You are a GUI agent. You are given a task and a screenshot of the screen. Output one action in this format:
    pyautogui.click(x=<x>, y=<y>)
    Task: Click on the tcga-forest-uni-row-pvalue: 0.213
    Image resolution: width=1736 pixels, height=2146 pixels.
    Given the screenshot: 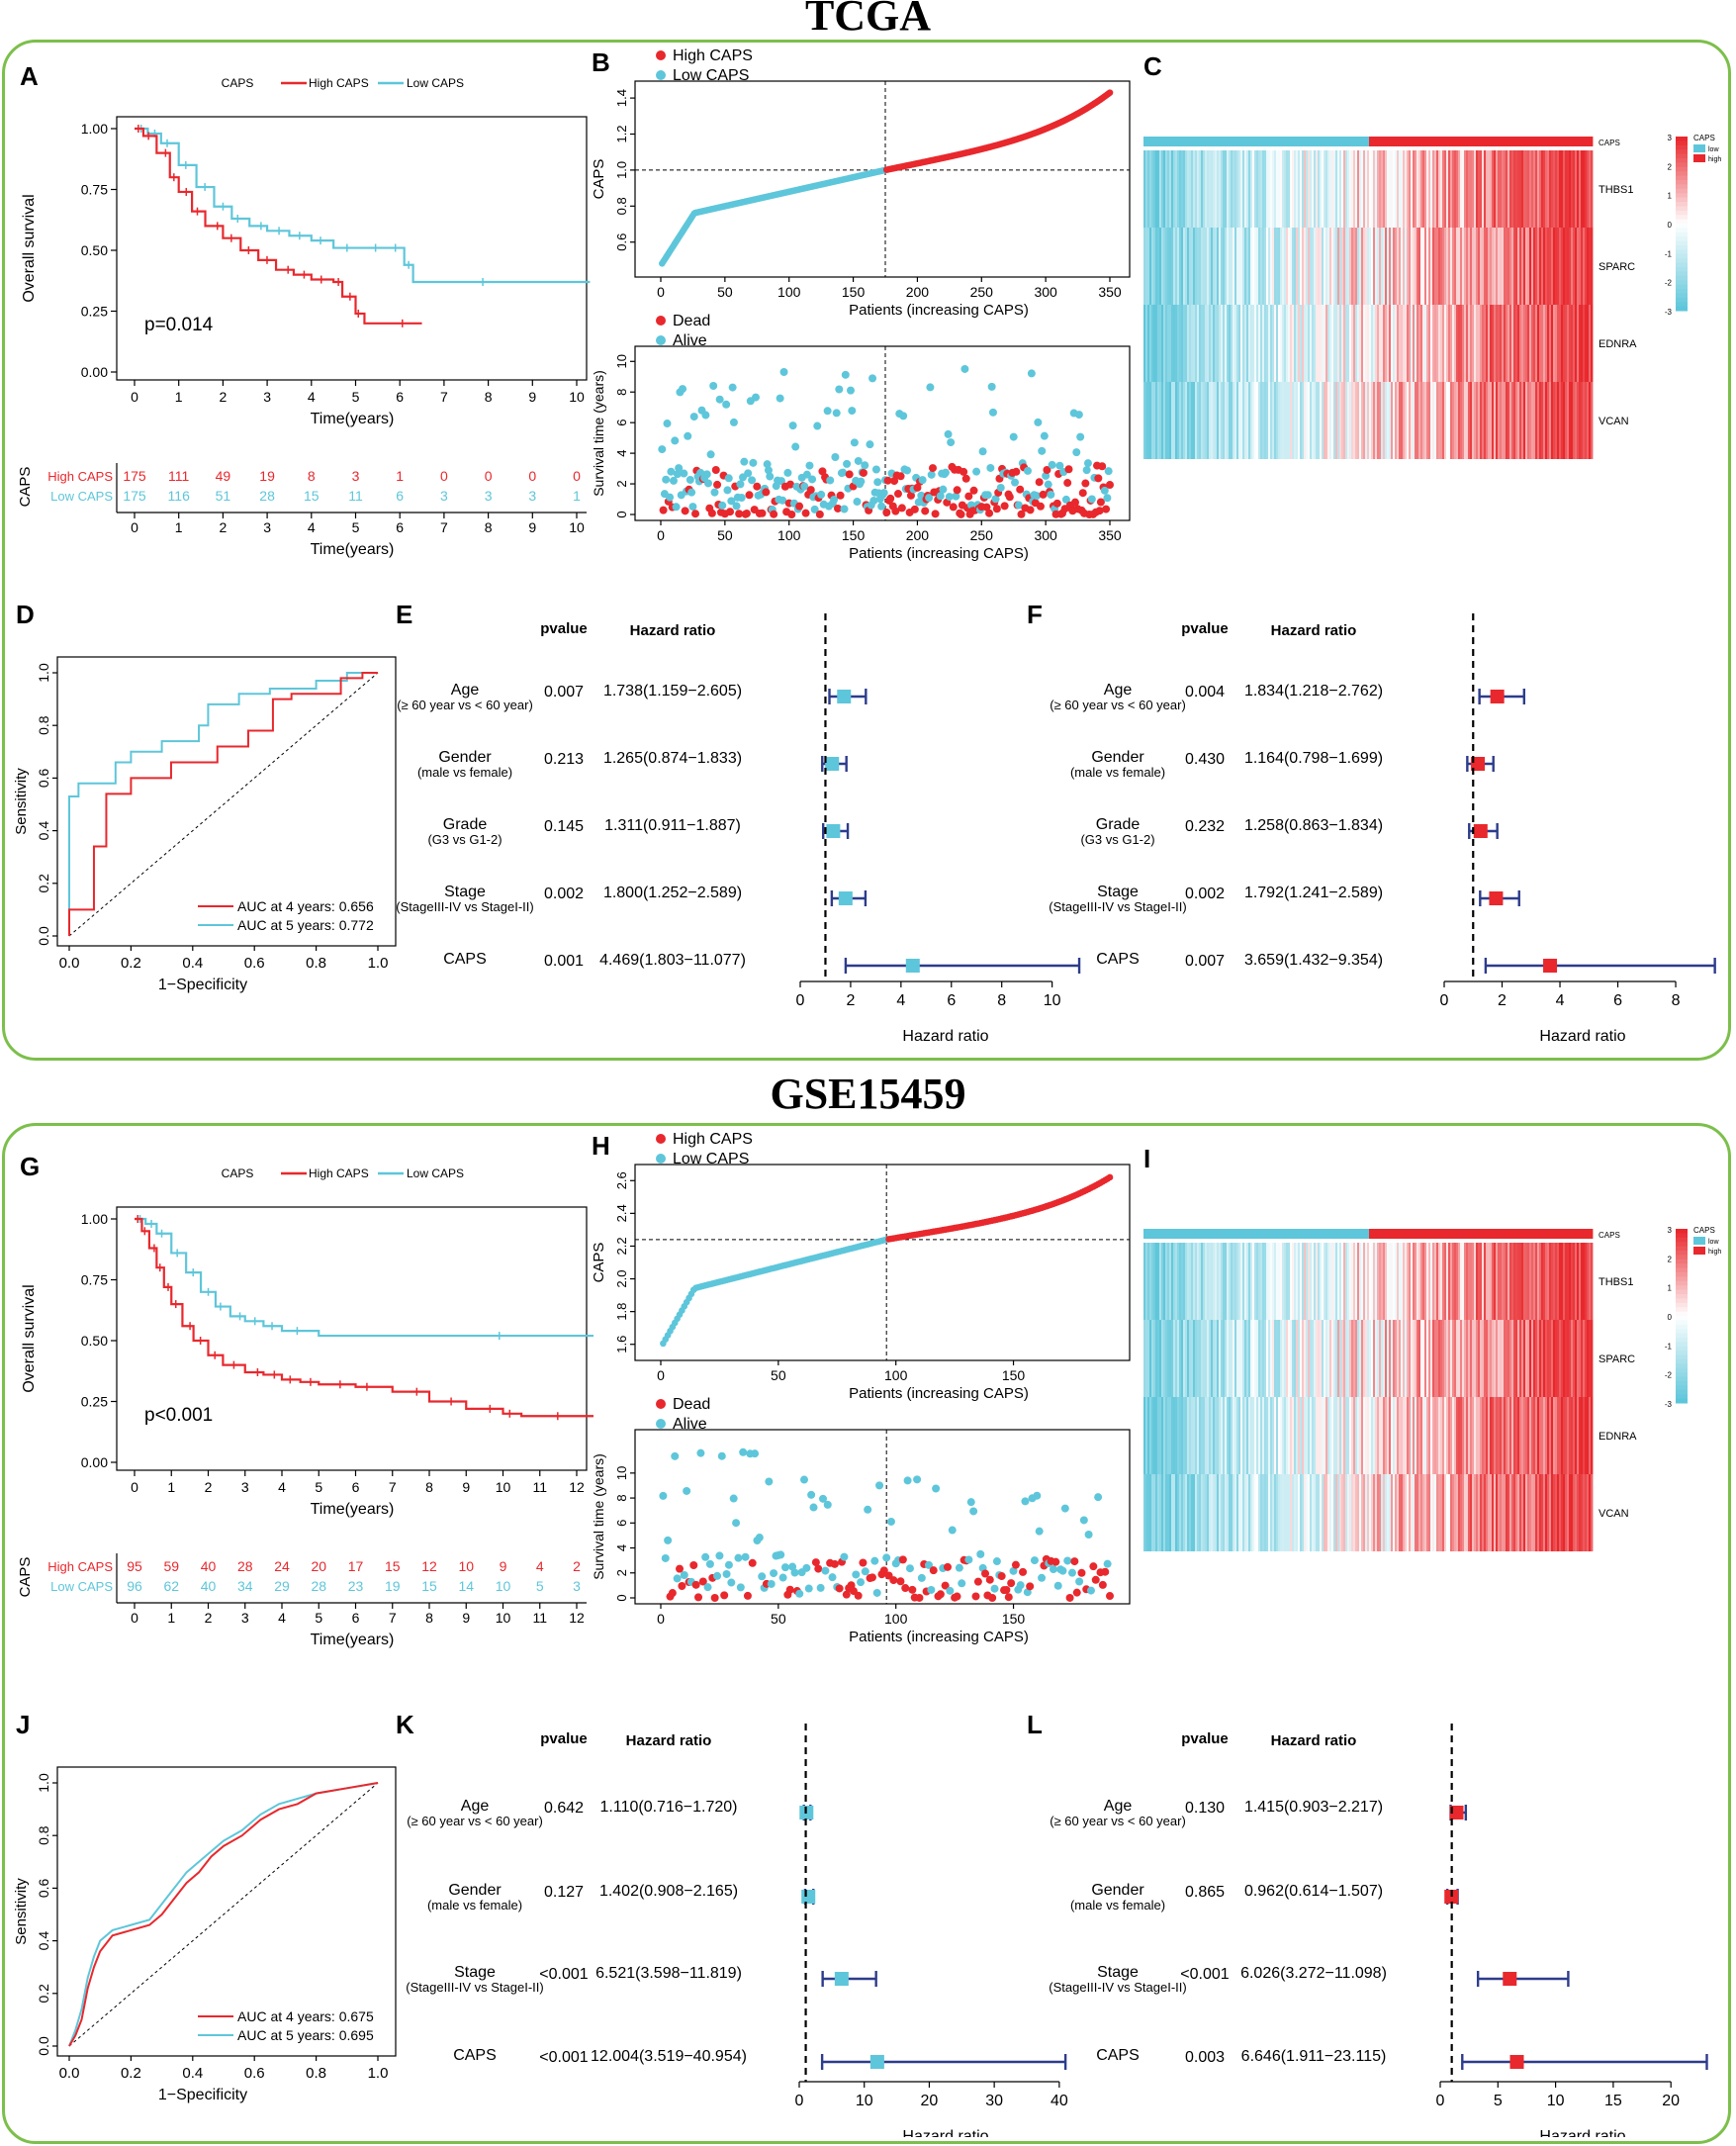 What is the action you would take?
    pyautogui.click(x=564, y=759)
    